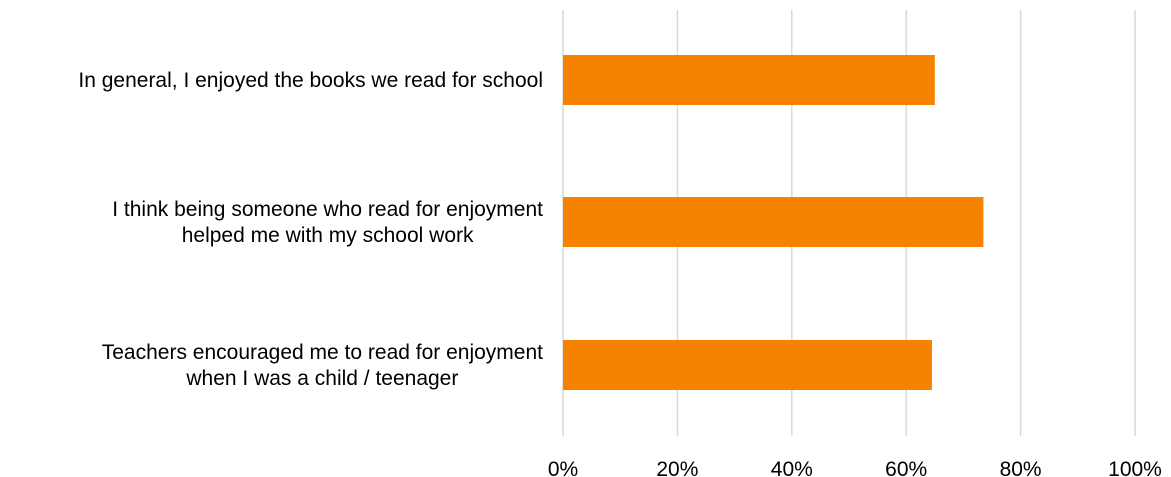  I want to click on x-tick-label-40: 40%, so click(792, 467).